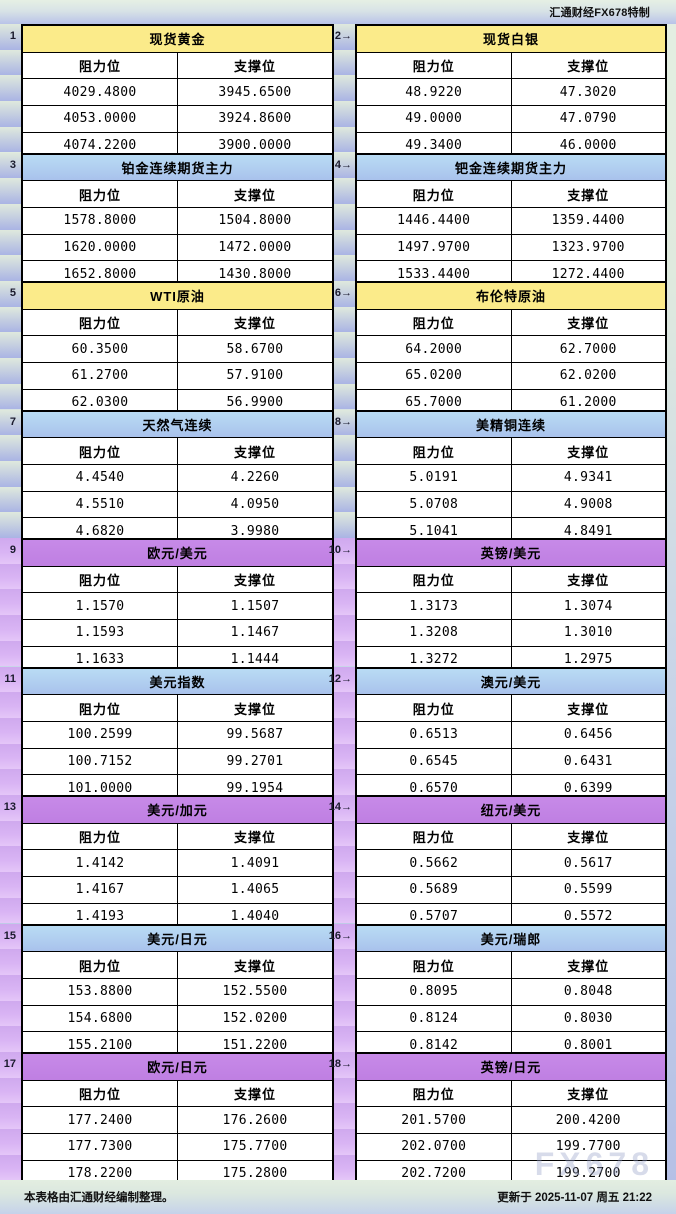  What do you see at coordinates (99, 991) in the screenshot?
I see `resistance-value: 153.8800` at bounding box center [99, 991].